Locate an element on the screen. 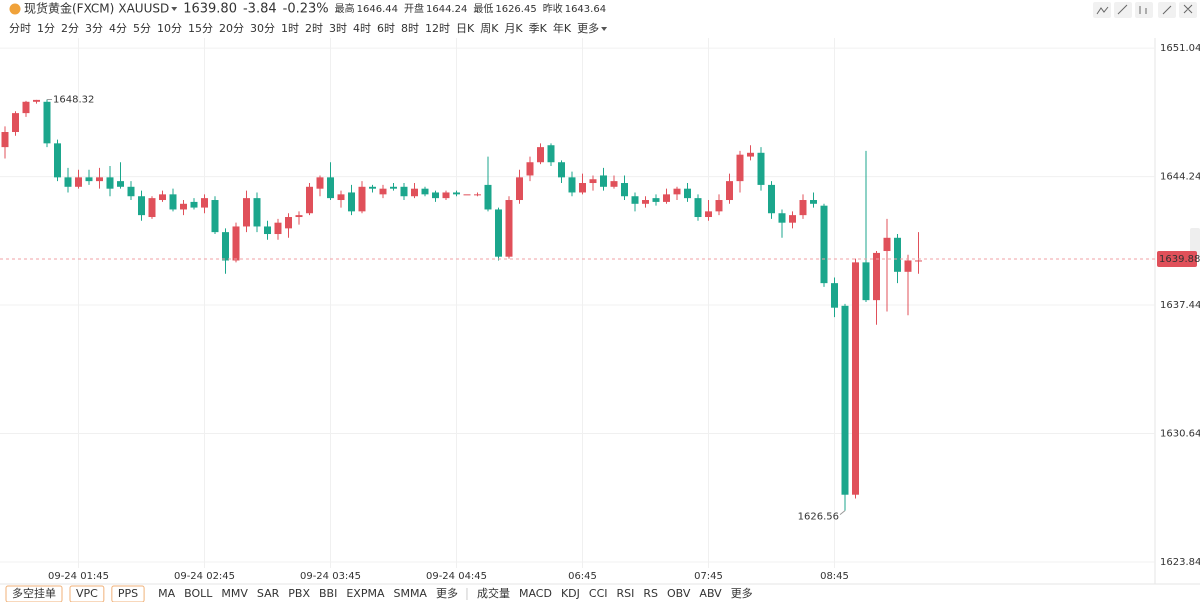  logo is located at coordinates (15, 9).